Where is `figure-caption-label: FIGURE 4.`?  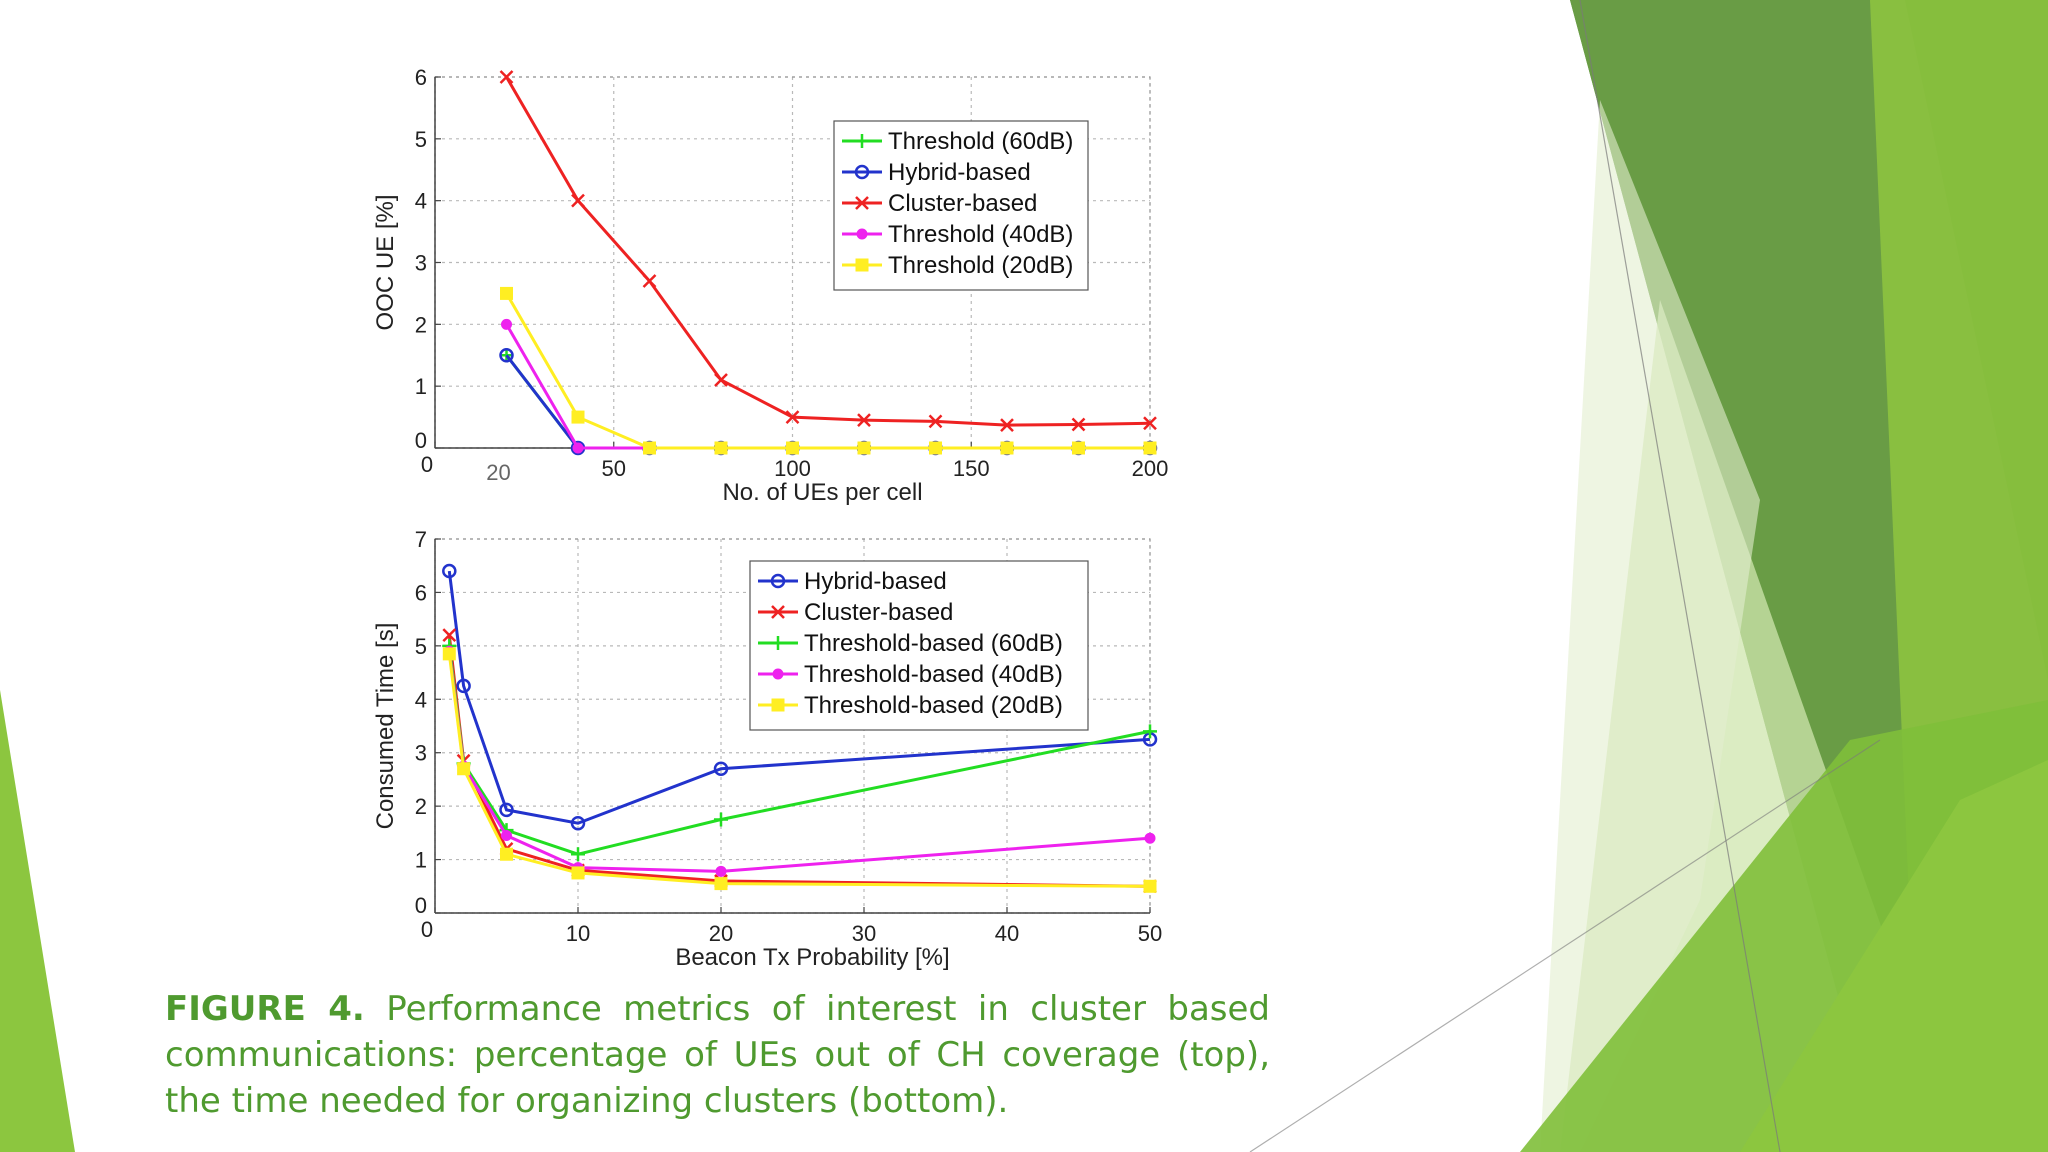 figure-caption-label: FIGURE 4. is located at coordinates (265, 1009).